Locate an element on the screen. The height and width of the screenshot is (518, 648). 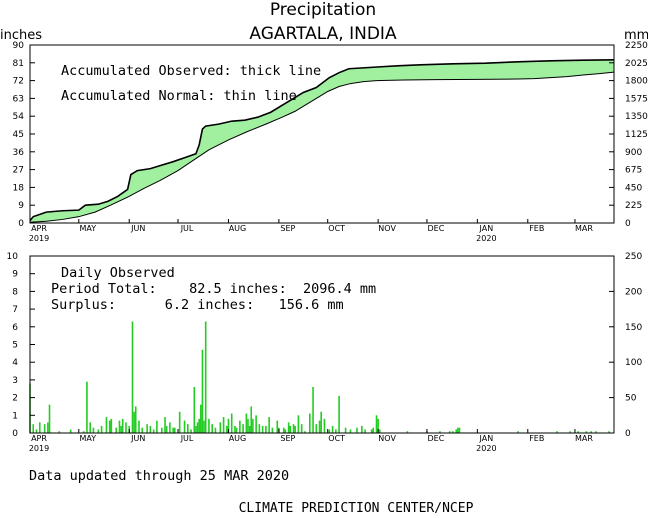
accumulated-left-tick-label: 63 is located at coordinates (18, 99).